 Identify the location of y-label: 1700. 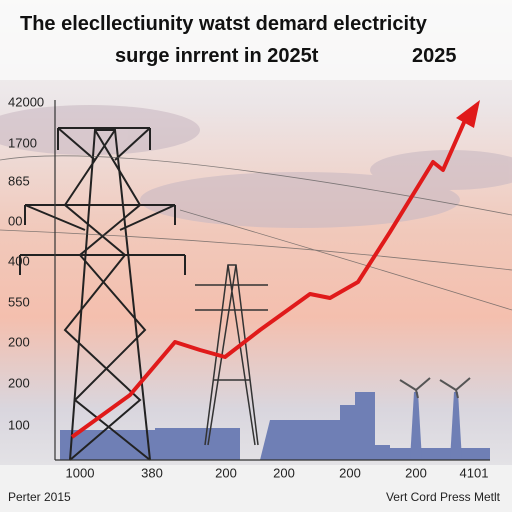
(22, 142).